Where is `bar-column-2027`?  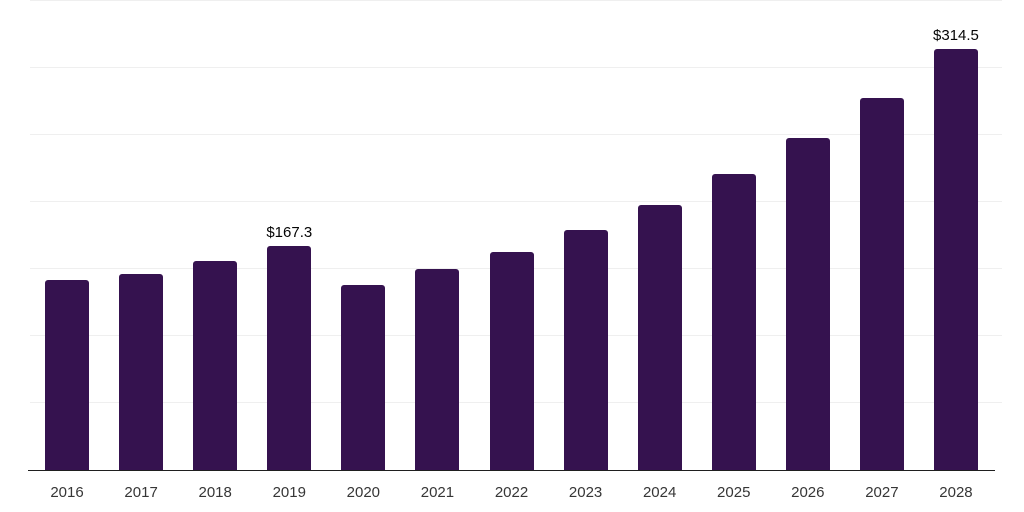
bar-column-2027 is located at coordinates (882, 235).